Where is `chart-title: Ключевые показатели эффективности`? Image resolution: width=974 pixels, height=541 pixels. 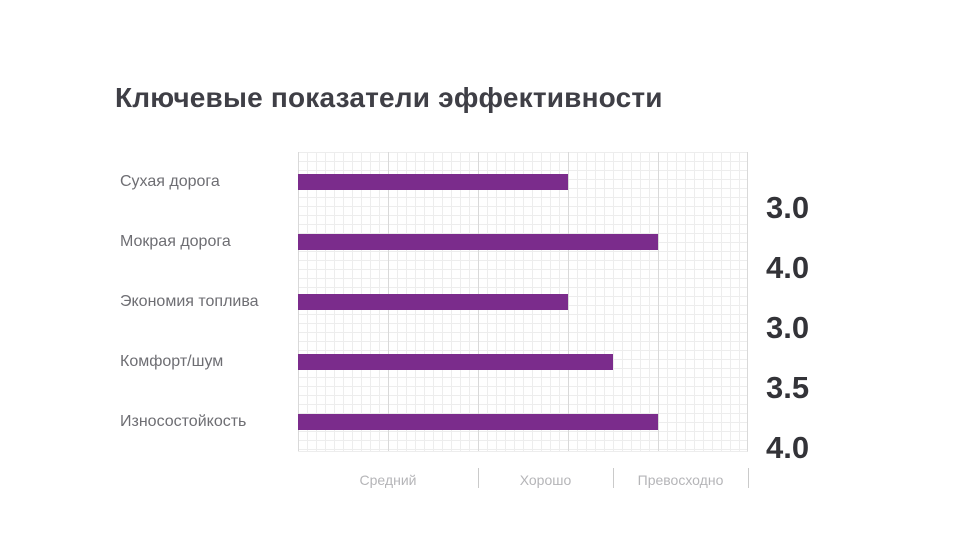
chart-title: Ключевые показатели эффективности is located at coordinates (389, 97).